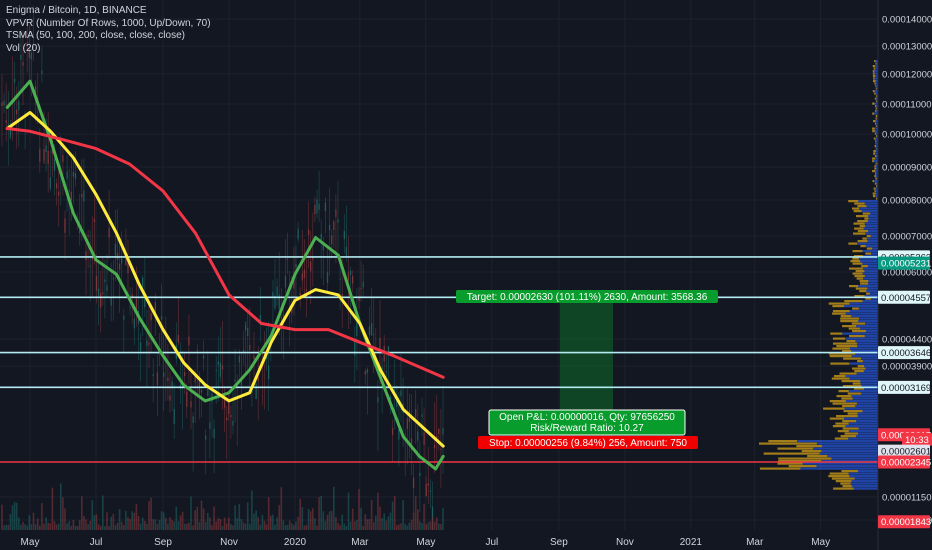 Image resolution: width=932 pixels, height=550 pixels. What do you see at coordinates (76, 10) in the screenshot?
I see `symbol-title: Enigma / Bitcoin, 1D, BINANCE` at bounding box center [76, 10].